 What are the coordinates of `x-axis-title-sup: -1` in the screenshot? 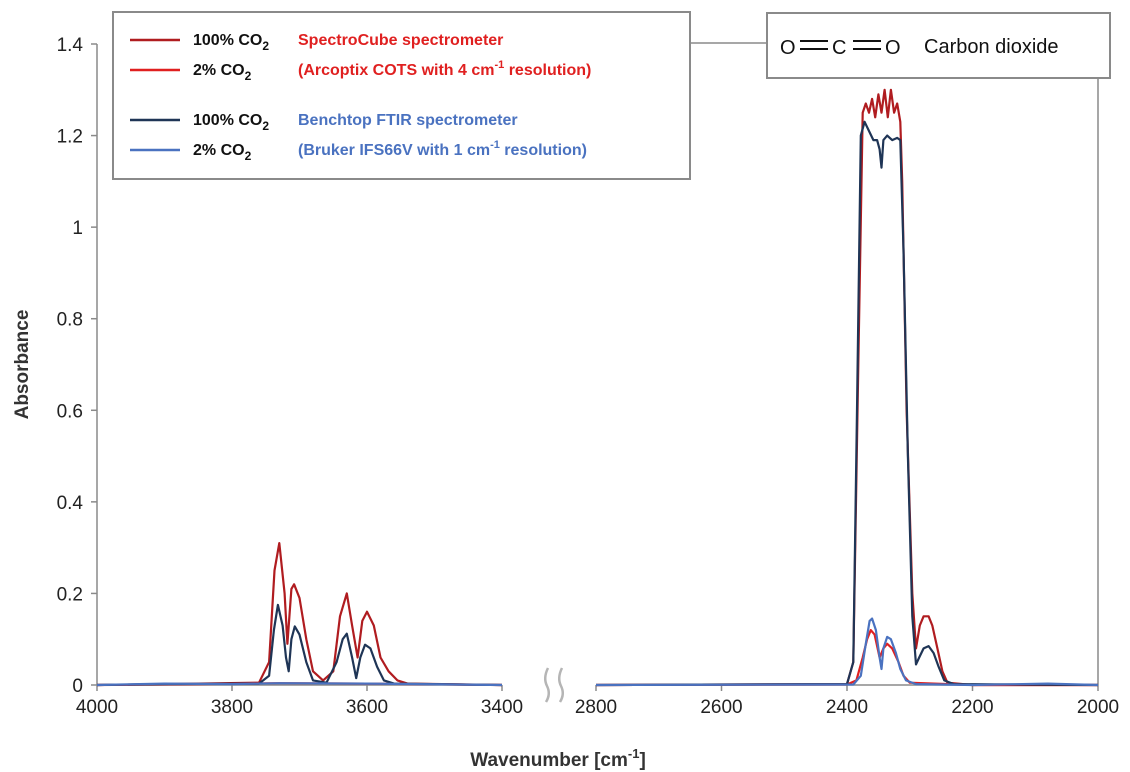 It's located at (634, 753).